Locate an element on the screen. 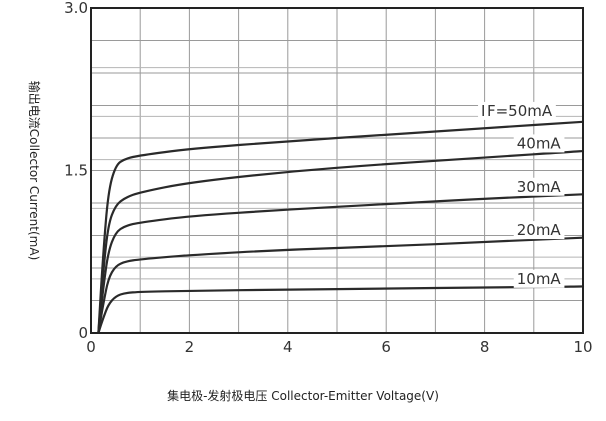 This screenshot has height=421, width=606. x-axis-ticks: 0 2 4 6 8 10 is located at coordinates (339, 347).